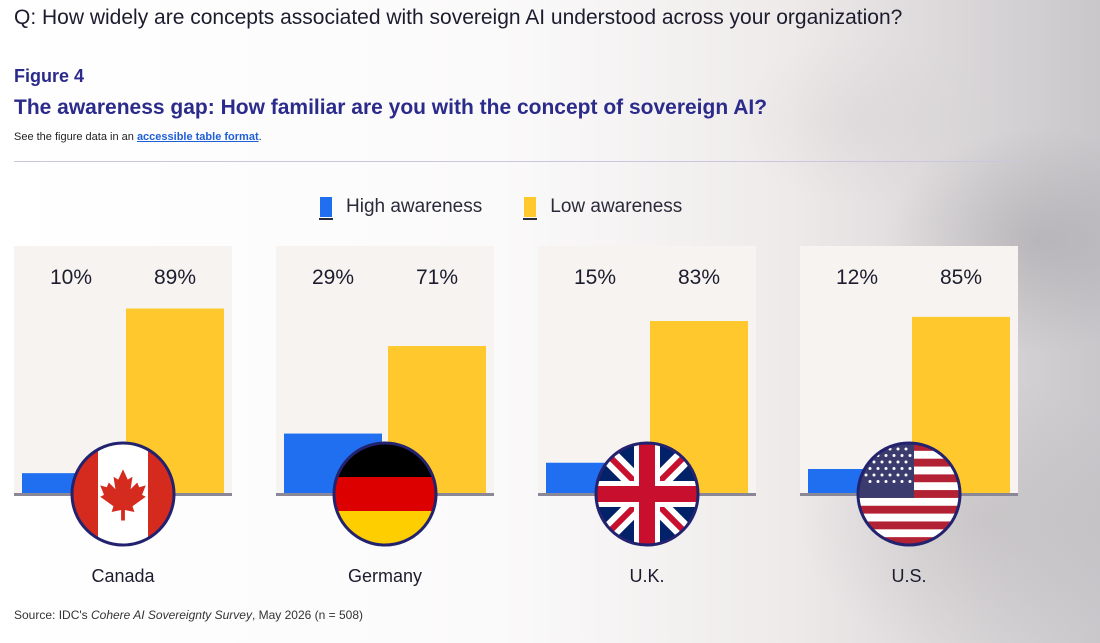 The image size is (1100, 643). What do you see at coordinates (52, 615) in the screenshot?
I see `source-prefix: Source: IDC's` at bounding box center [52, 615].